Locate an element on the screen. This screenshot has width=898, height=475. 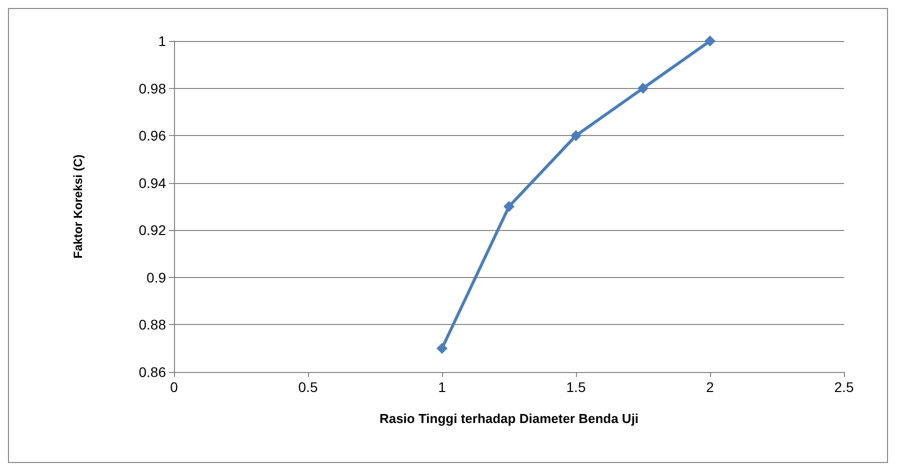
x-axis-title: Rasio Tinggi terhadap Diameter Benda Uji is located at coordinates (509, 418).